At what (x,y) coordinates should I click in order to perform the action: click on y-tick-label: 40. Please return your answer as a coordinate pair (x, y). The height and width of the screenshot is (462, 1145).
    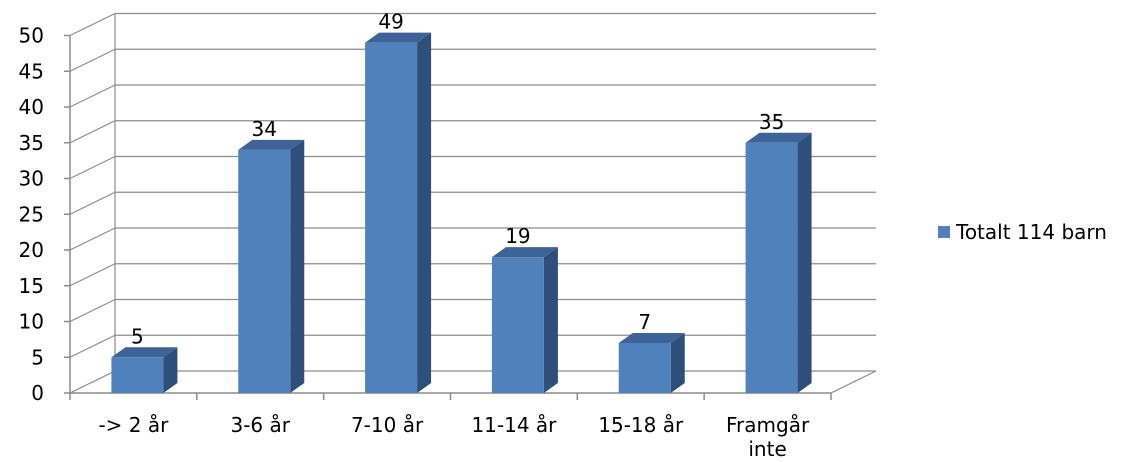
    Looking at the image, I should click on (31, 107).